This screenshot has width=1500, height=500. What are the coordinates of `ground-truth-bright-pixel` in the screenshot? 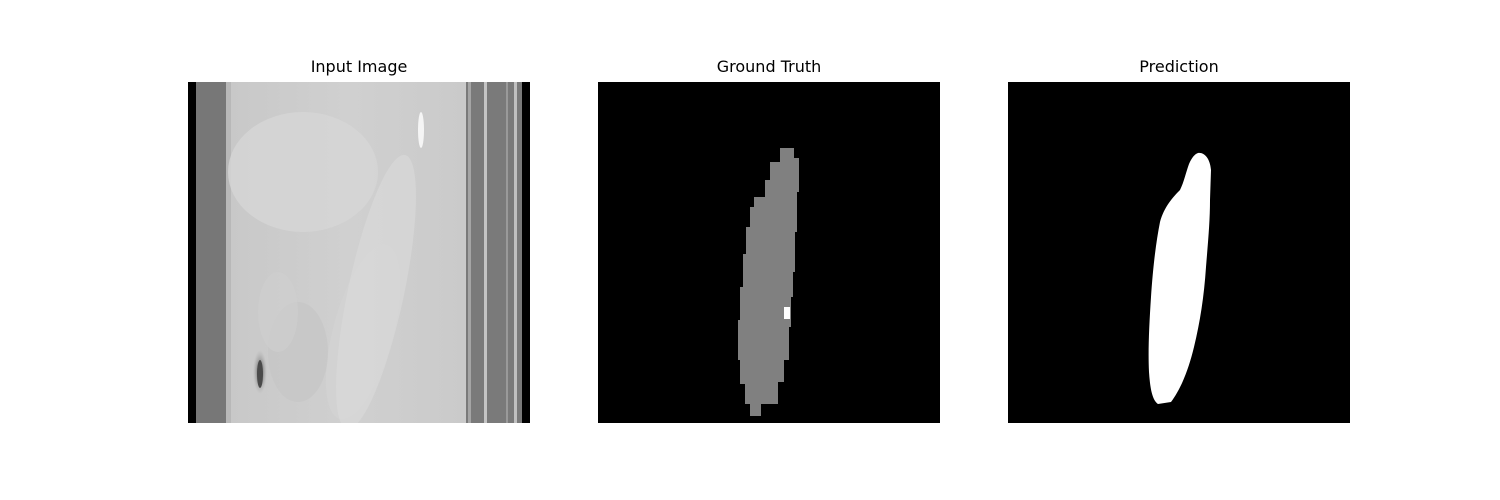 It's located at (787, 313).